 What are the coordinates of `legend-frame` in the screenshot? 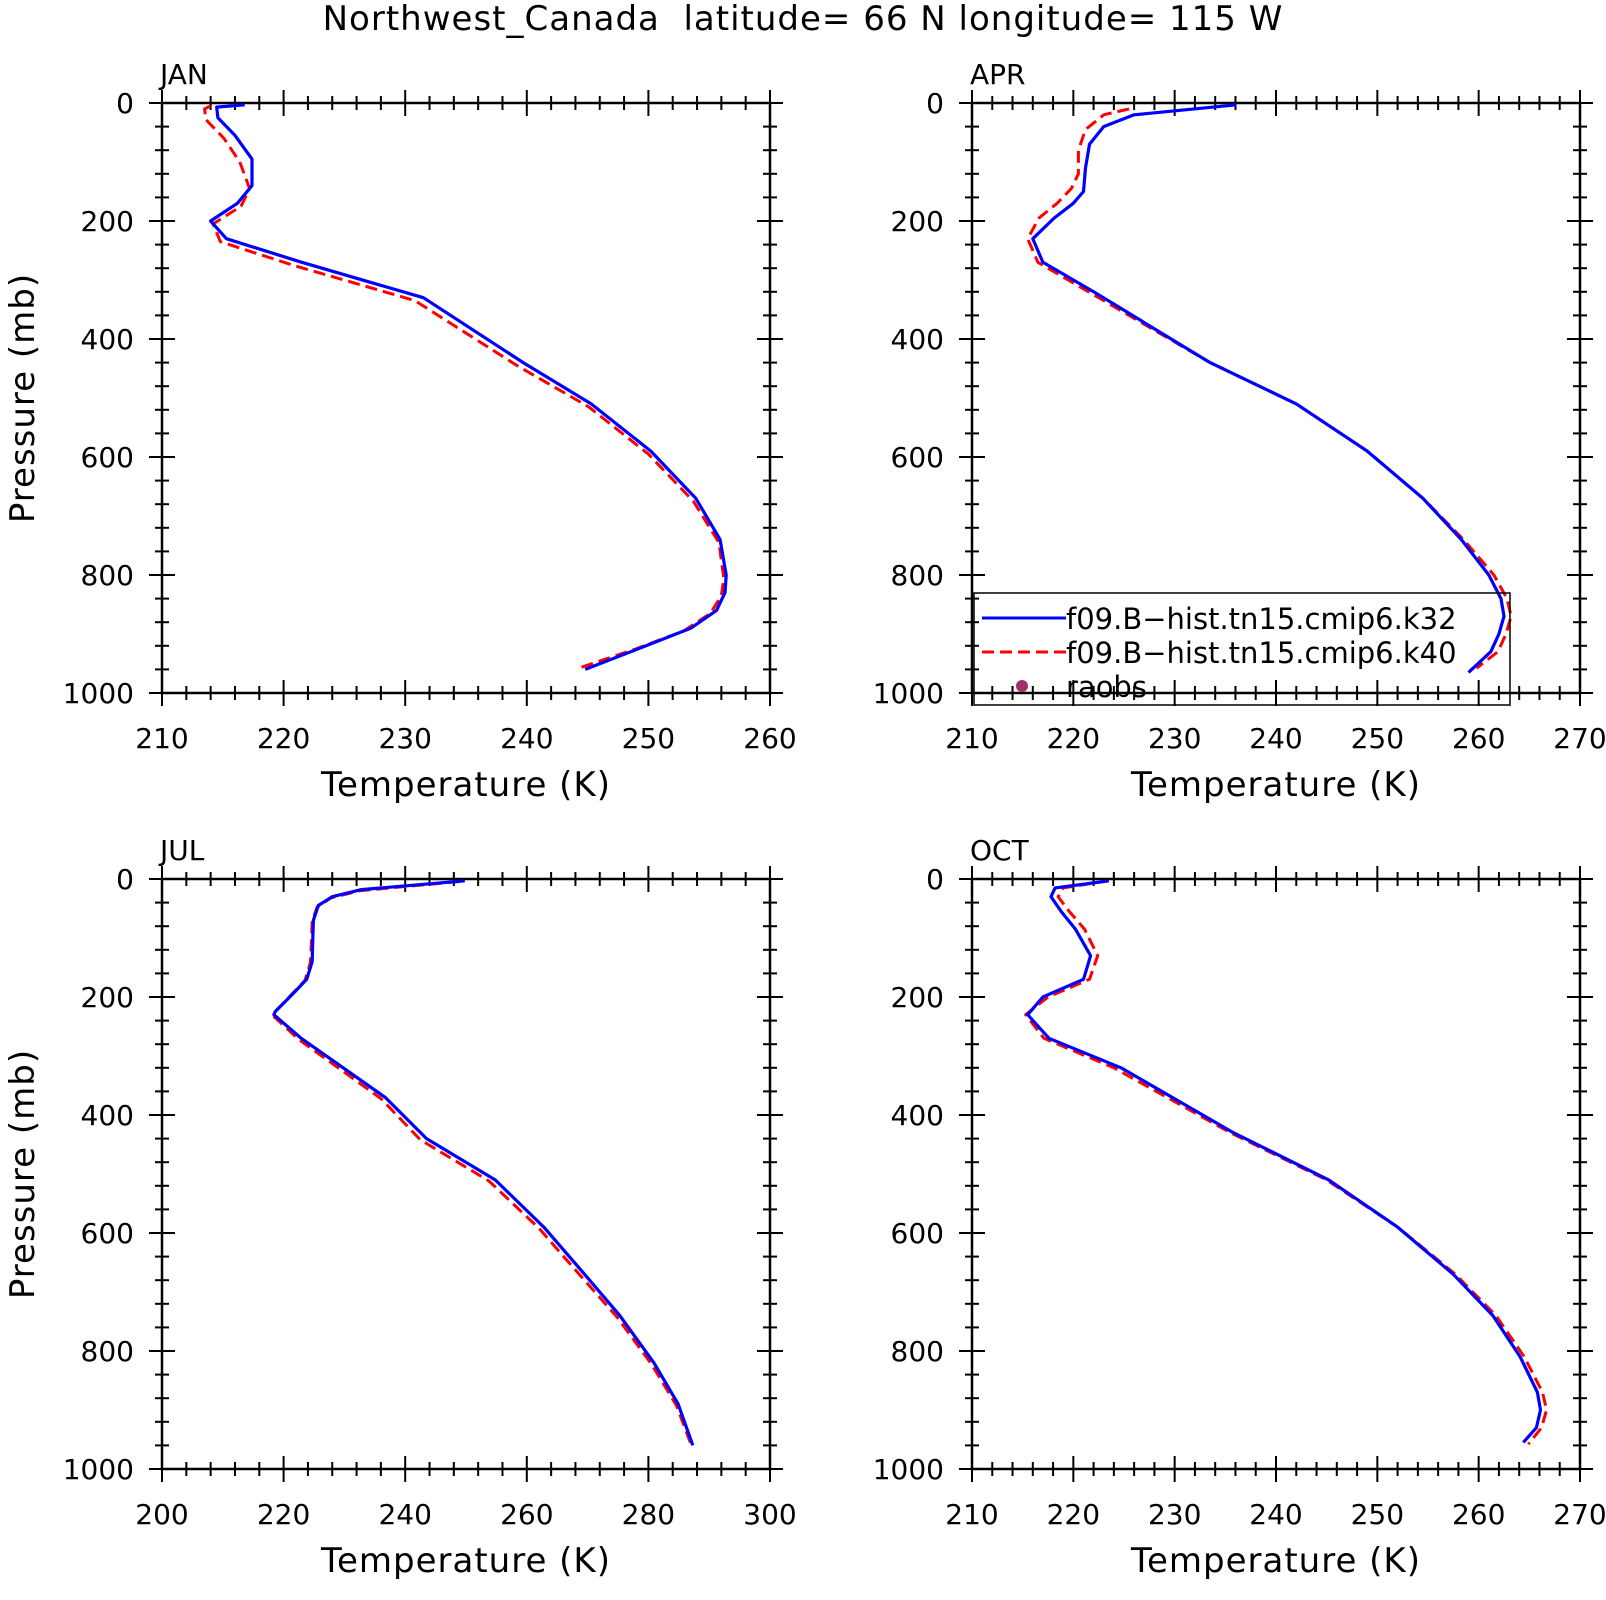 It's located at (1242, 649).